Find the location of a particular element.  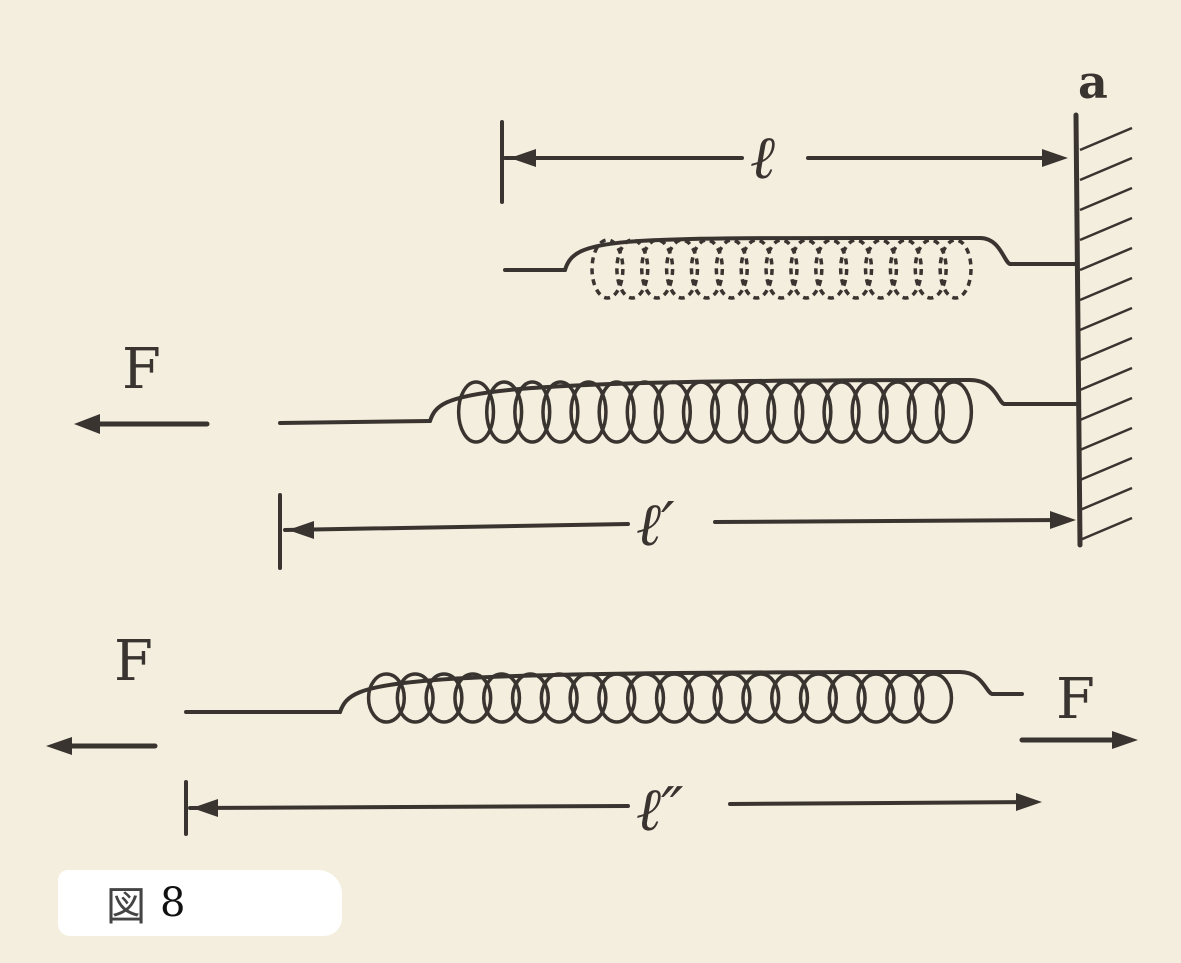

force-label-free-left: F is located at coordinates (133, 661).